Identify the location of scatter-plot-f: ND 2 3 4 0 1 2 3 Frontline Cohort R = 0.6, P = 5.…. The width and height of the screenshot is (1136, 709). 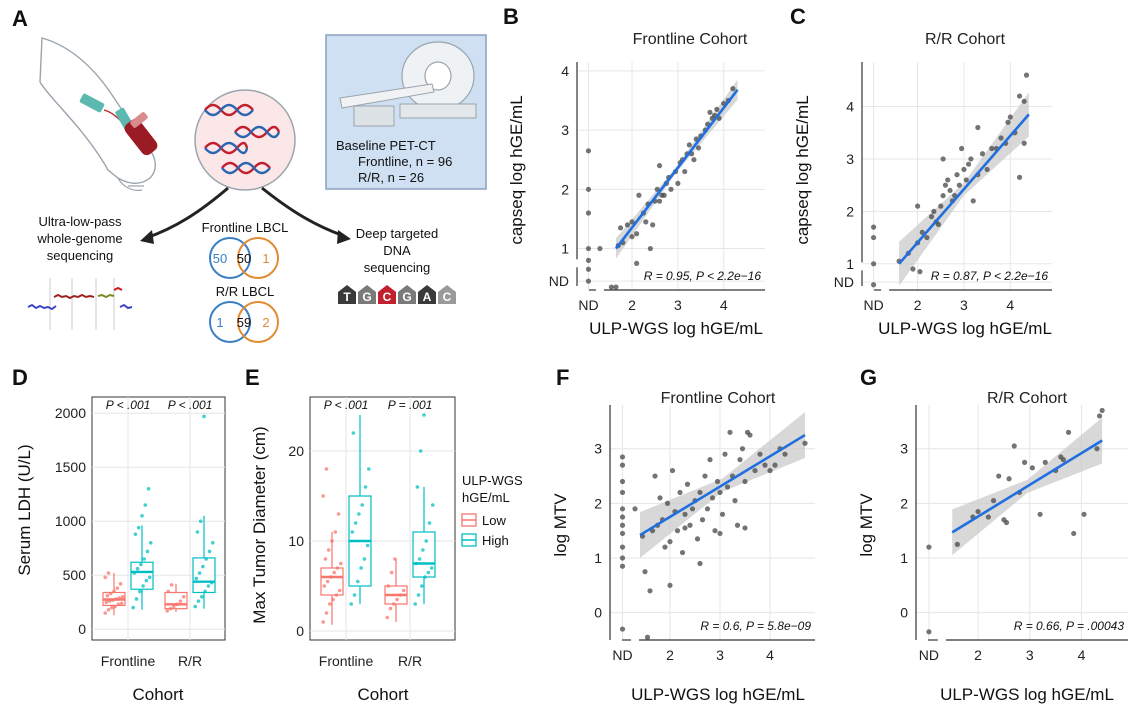
(683, 547).